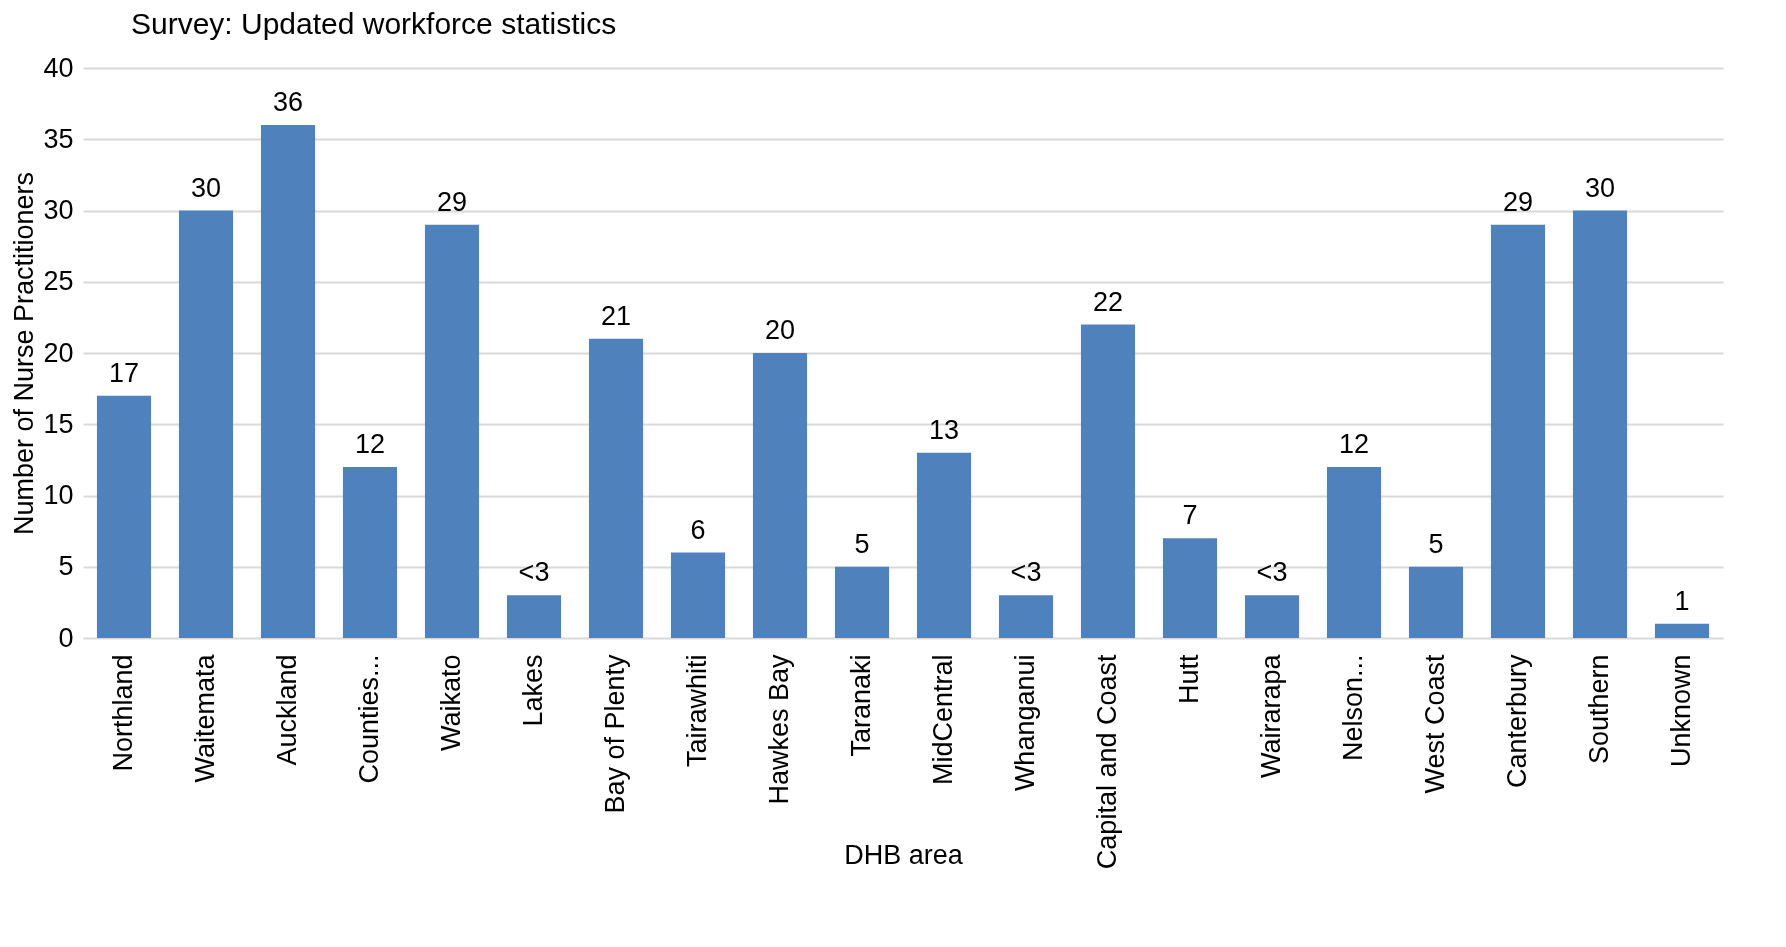 This screenshot has height=947, width=1786. I want to click on x-tick-label: Auckland, so click(287, 710).